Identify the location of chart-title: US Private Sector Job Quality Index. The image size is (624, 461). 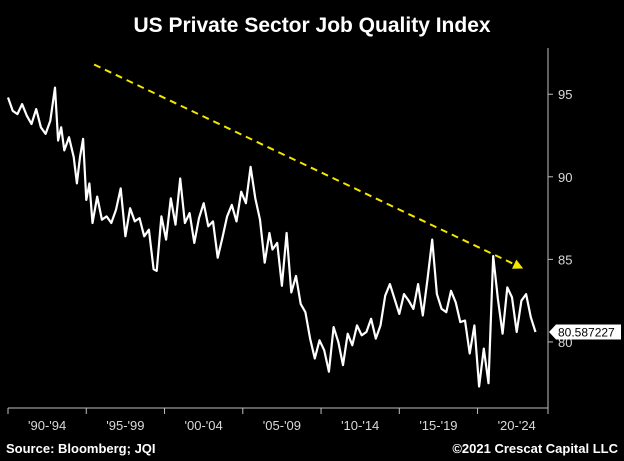
(311, 25).